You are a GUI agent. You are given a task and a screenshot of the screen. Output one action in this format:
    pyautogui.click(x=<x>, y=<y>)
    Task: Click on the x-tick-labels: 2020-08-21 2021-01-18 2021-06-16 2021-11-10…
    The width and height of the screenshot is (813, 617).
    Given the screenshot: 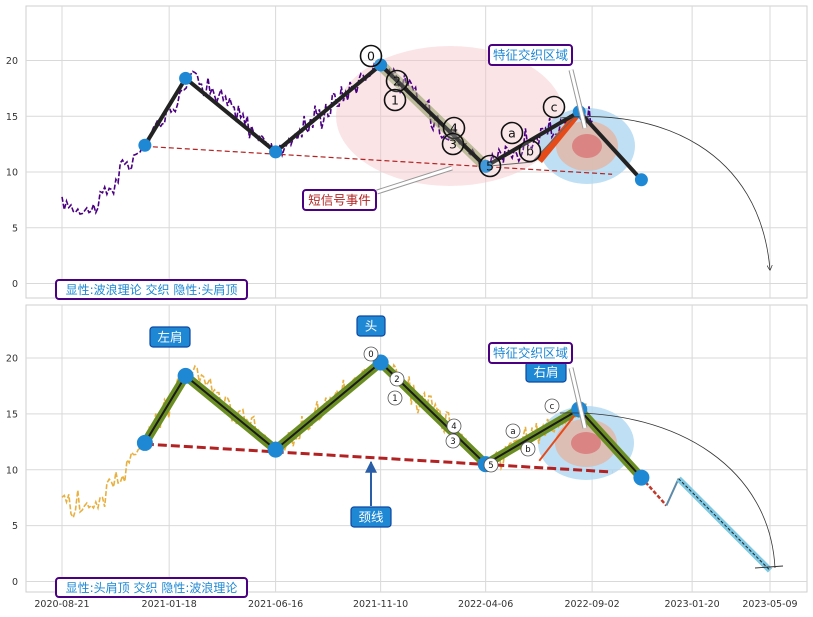 What is the action you would take?
    pyautogui.click(x=415, y=604)
    